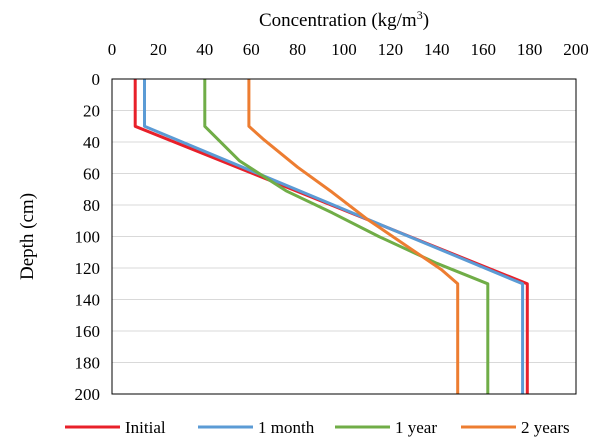  I want to click on legend-label: 1 month, so click(286, 427).